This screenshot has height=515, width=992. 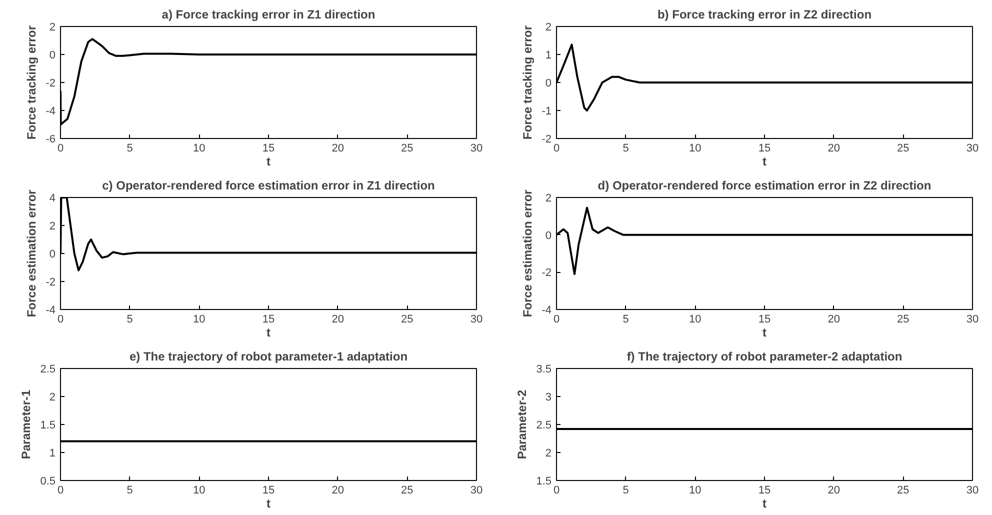 What do you see at coordinates (765, 185) in the screenshot?
I see `chart-title: d) Operator-rendered force estimation error in Z2 direction` at bounding box center [765, 185].